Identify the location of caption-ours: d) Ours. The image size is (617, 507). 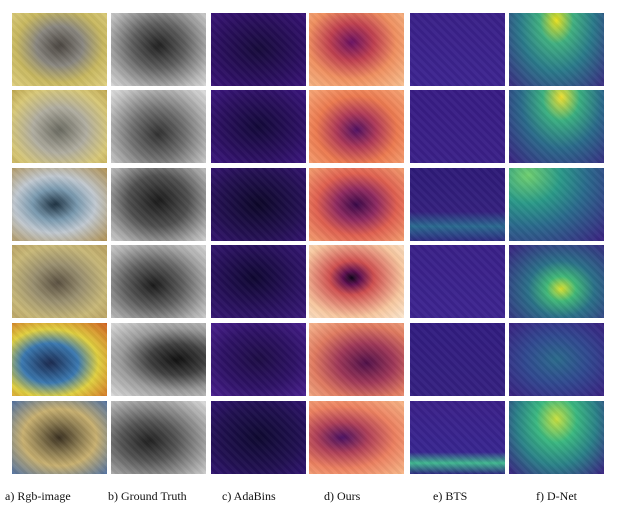
(342, 496).